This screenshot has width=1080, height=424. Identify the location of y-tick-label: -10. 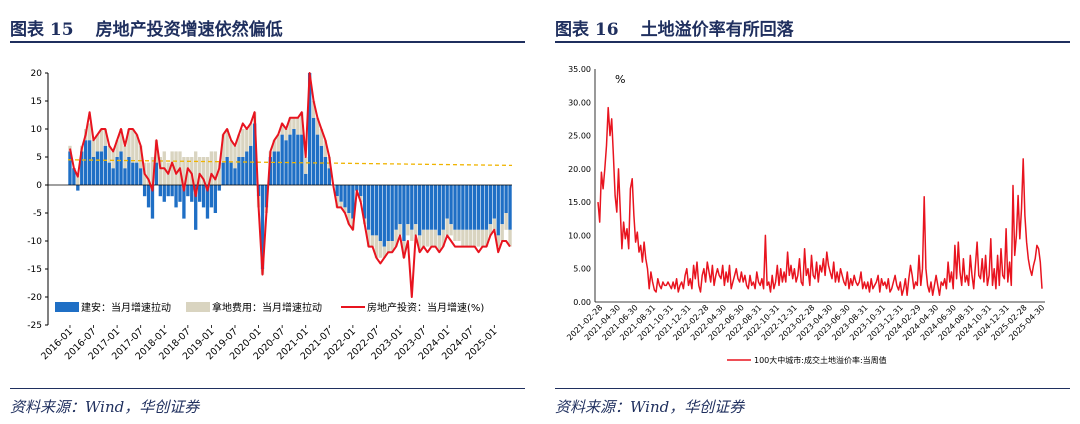
(34, 242).